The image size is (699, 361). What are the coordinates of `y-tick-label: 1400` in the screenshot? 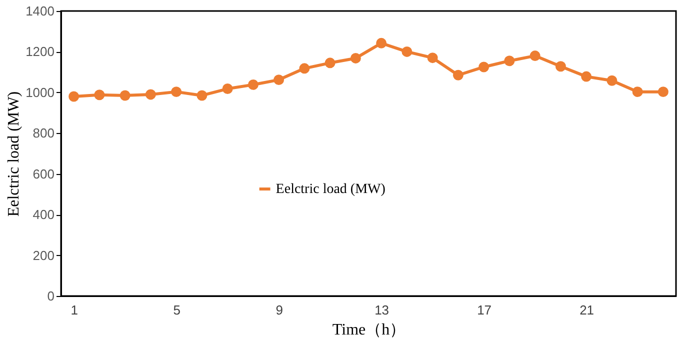 It's located at (40, 11).